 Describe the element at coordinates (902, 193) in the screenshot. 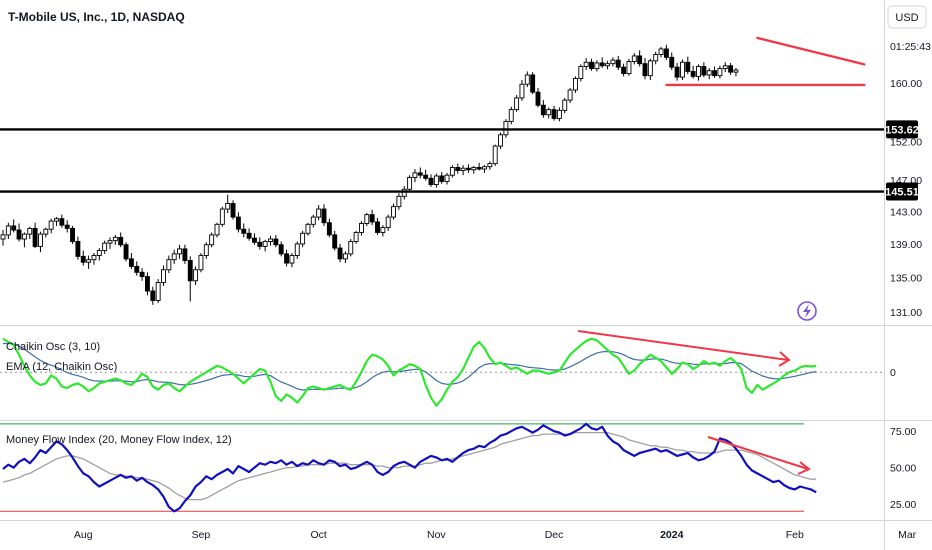

I see `level-tag-text: 145.51` at that location.